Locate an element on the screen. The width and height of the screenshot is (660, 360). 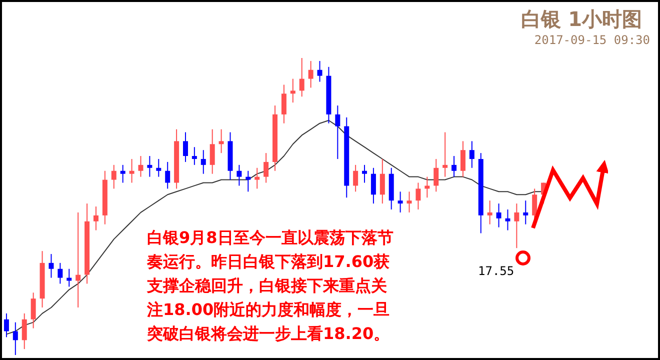
annotation: 白银9月8日至今一直以震荡下落节奏运行。昨日白银下落到17.60获支撑企稳回升，白银接下来重点关注18.00附近的力度和幅度，一旦突破白银将会进一步上看18.20。 is located at coordinates (270, 286).